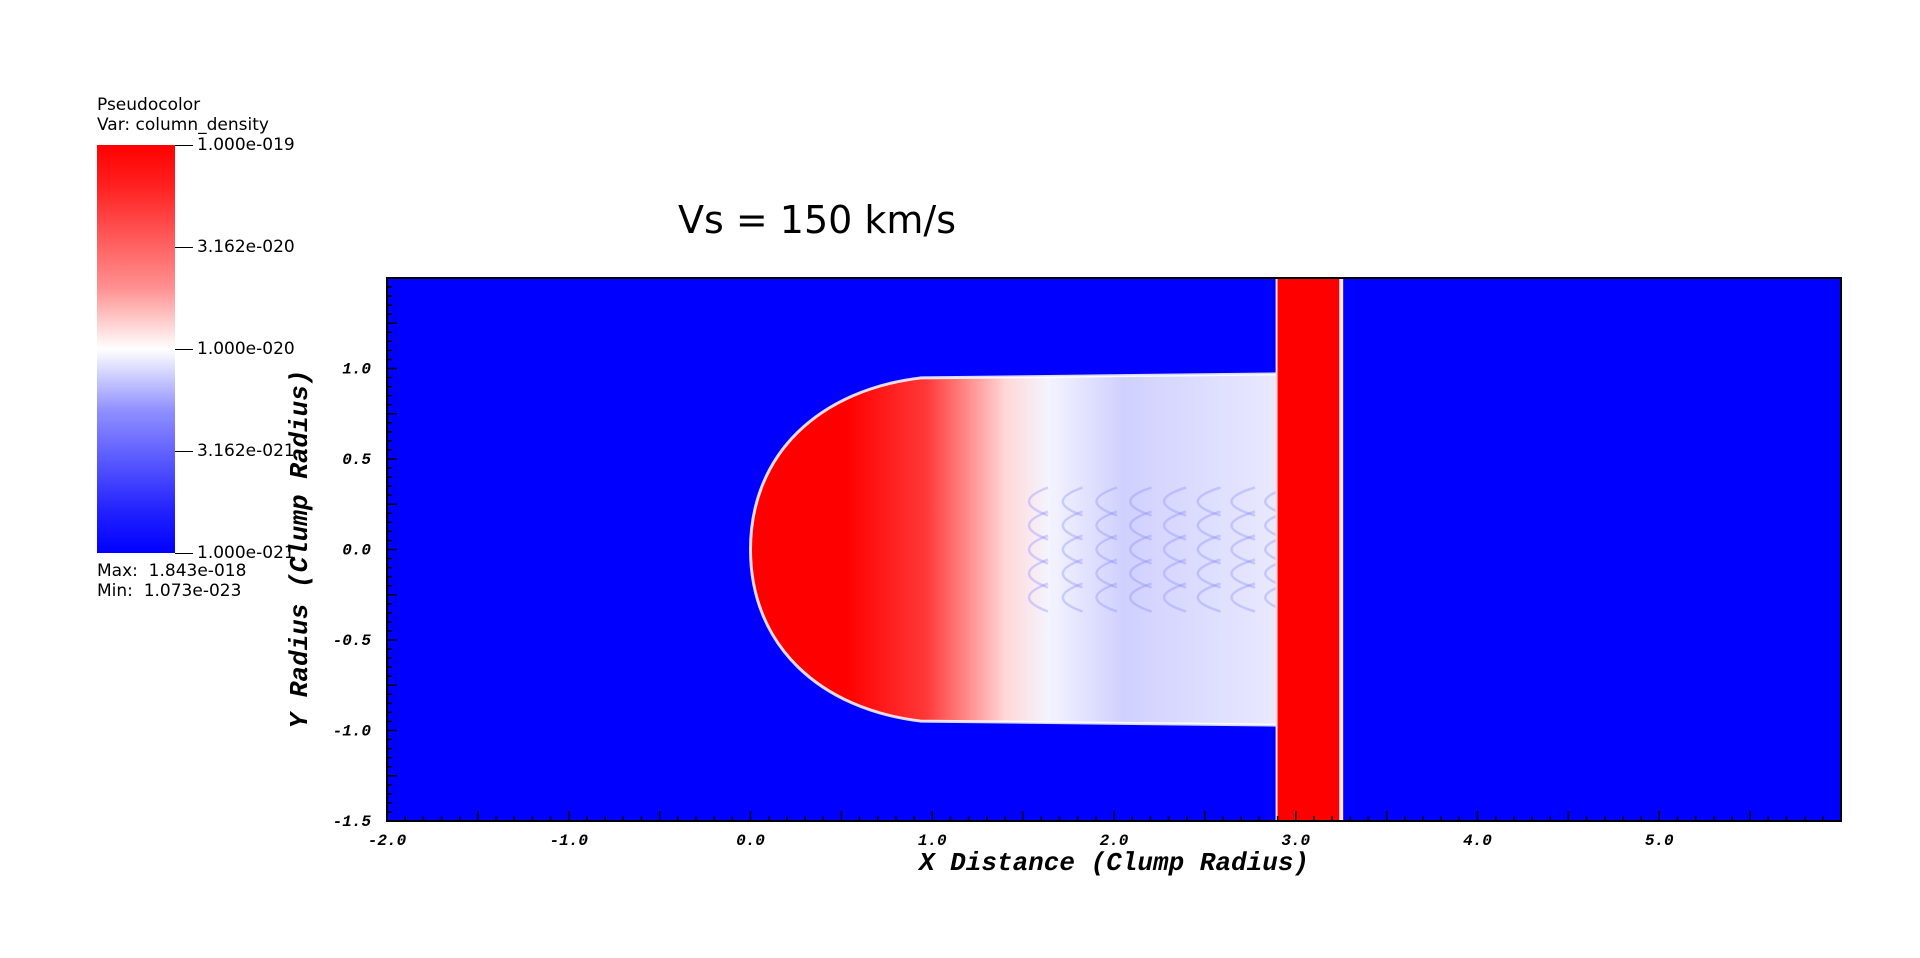 The image size is (1920, 958). What do you see at coordinates (1659, 841) in the screenshot?
I see `x-tick-label: 5.0` at bounding box center [1659, 841].